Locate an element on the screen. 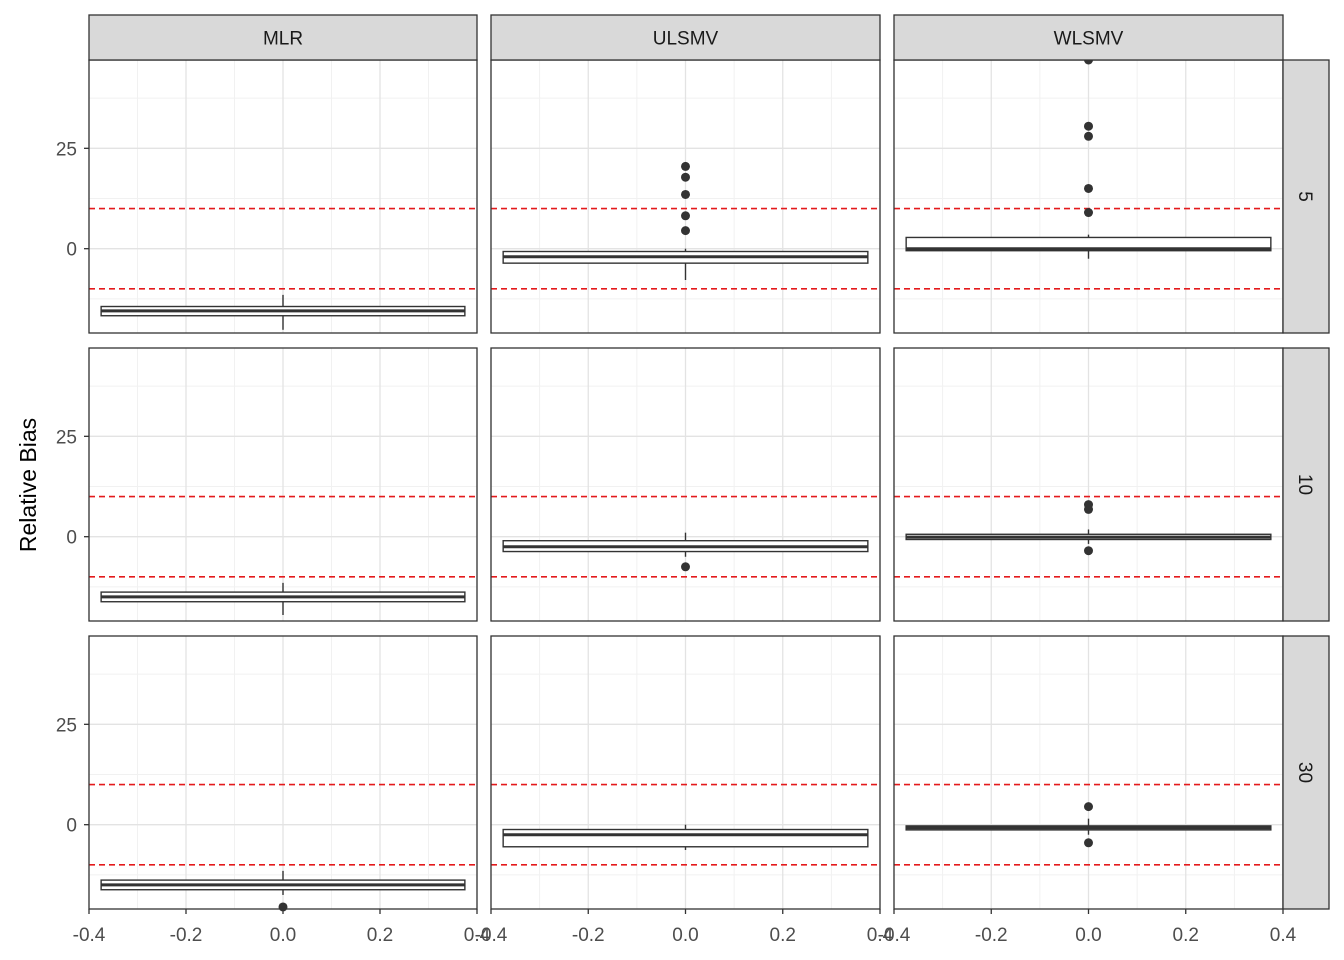  facet-row-label: 10 is located at coordinates (1304, 484).